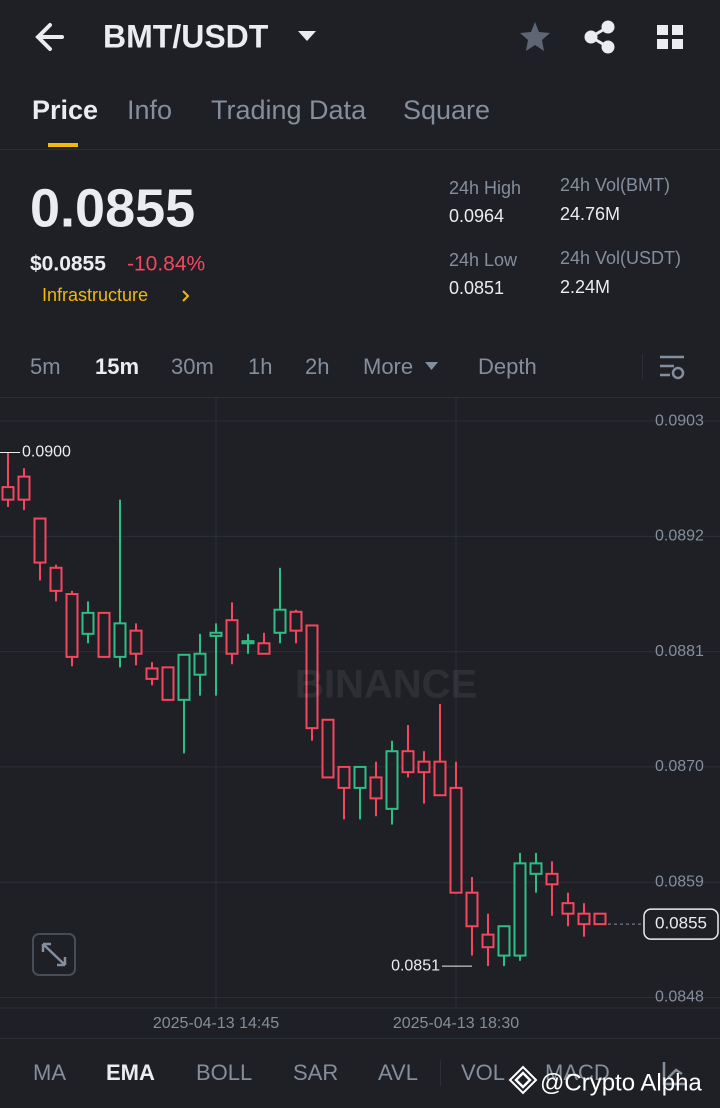 The height and width of the screenshot is (1108, 720). Describe the element at coordinates (585, 287) in the screenshot. I see `stat-value: 2.24M` at that location.